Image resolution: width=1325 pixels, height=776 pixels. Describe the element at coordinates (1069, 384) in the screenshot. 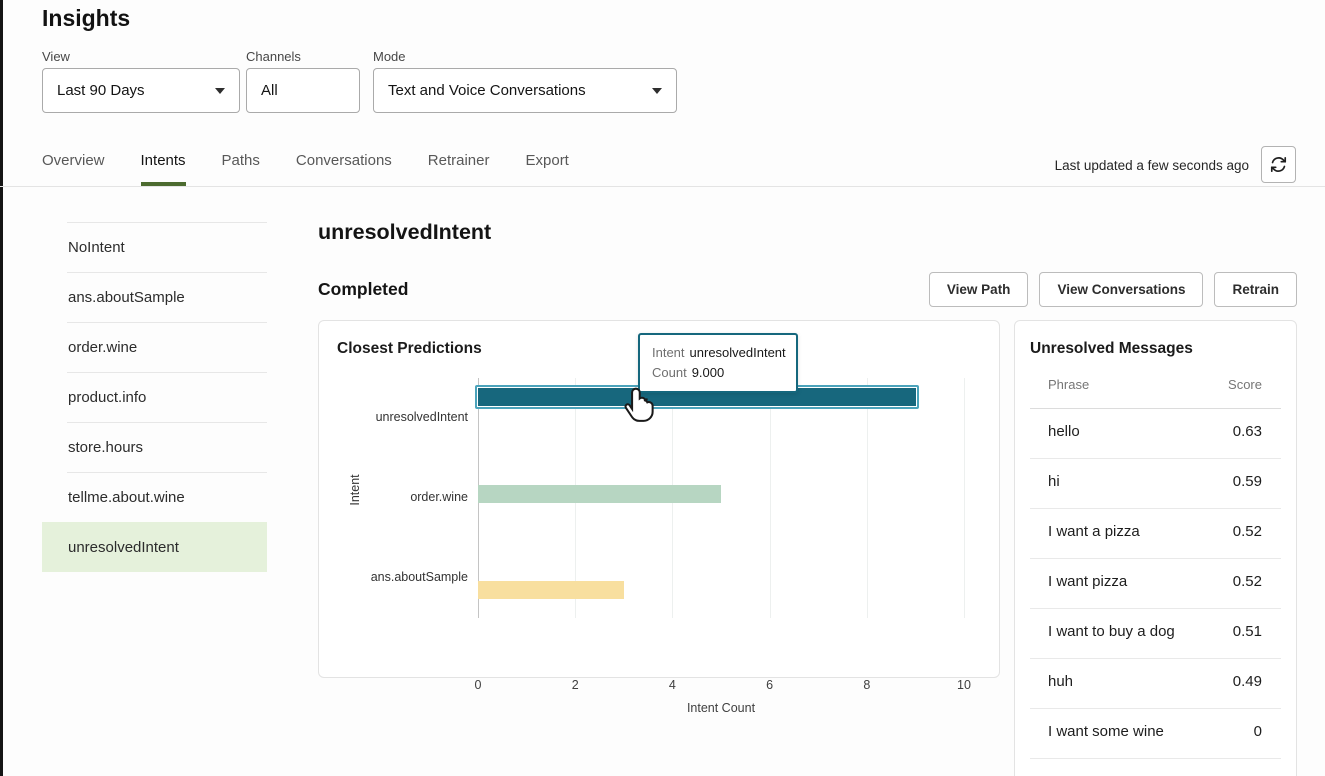

I see `phrase-column-header: Phrase` at that location.